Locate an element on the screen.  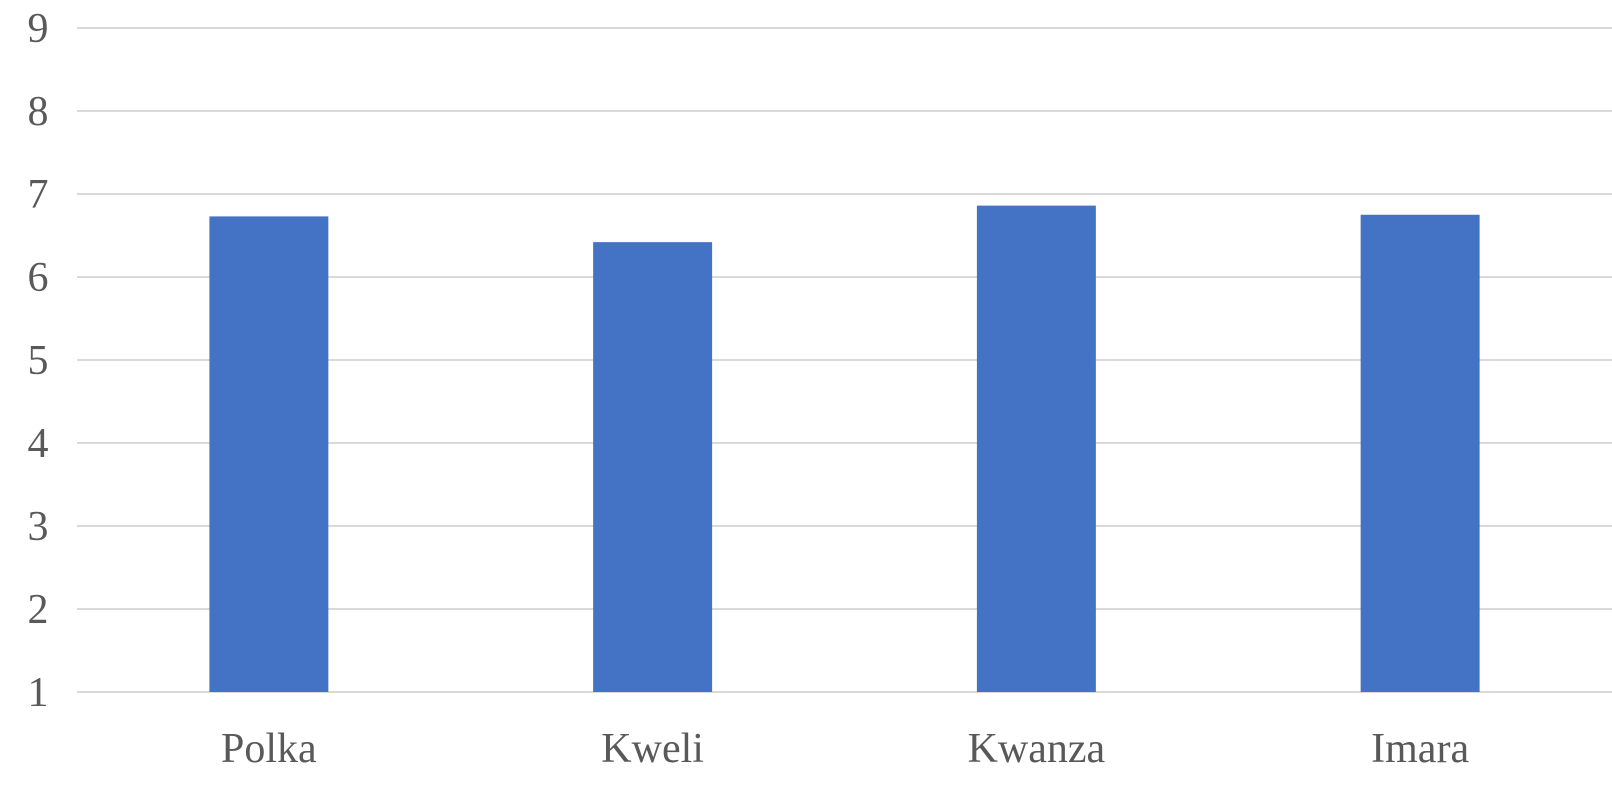
y-tick-label: 9 is located at coordinates (38, 29).